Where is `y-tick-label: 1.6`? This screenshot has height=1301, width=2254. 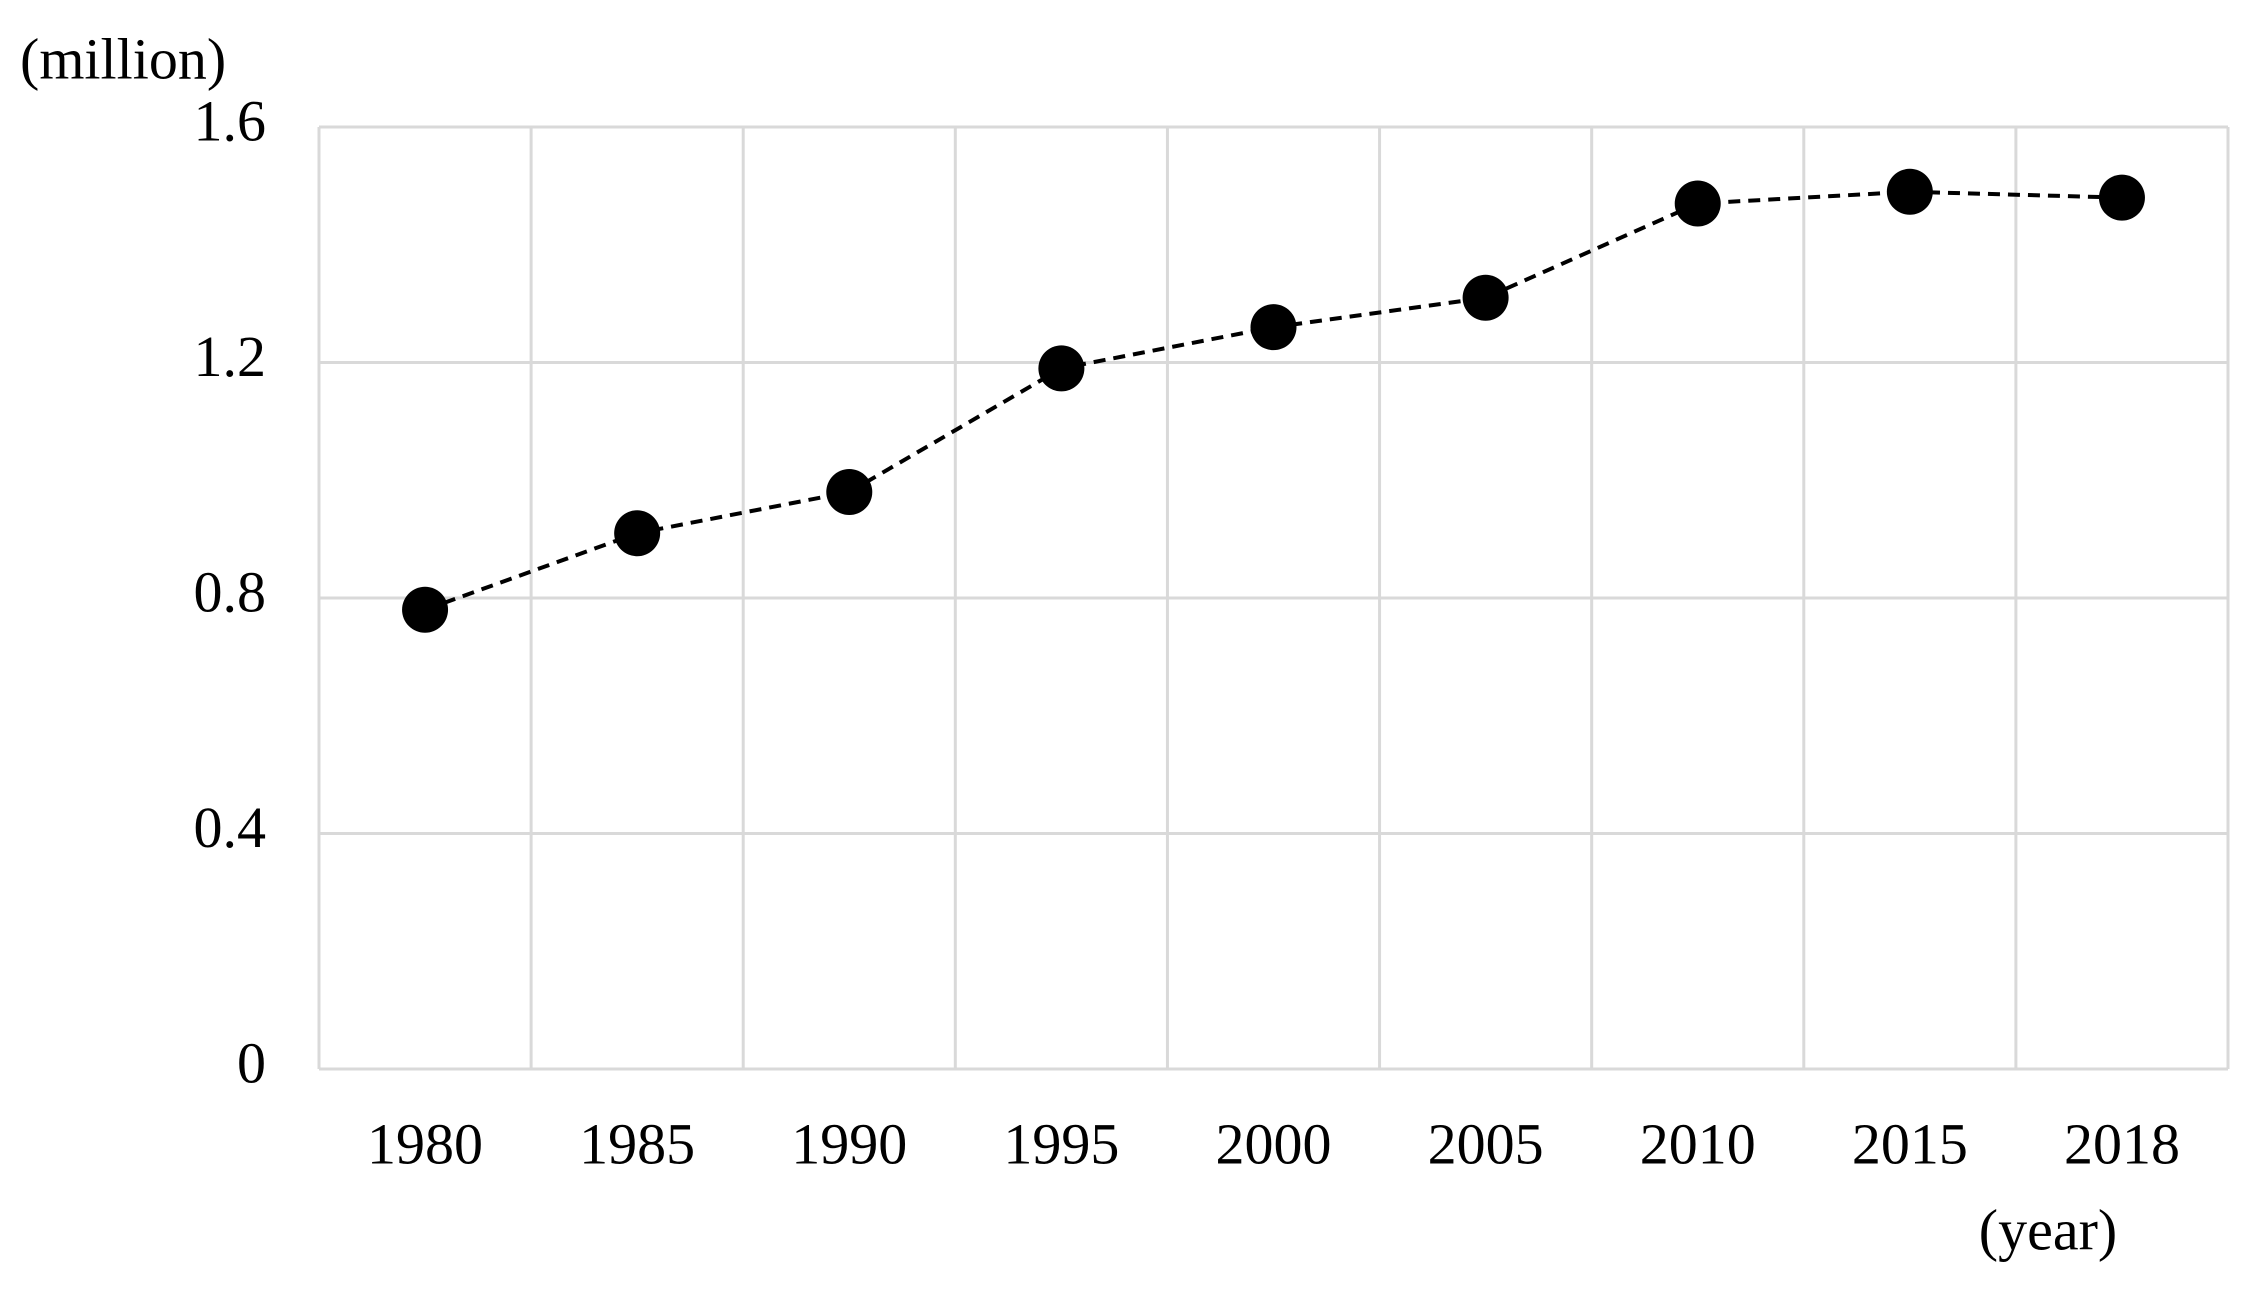 y-tick-label: 1.6 is located at coordinates (230, 120).